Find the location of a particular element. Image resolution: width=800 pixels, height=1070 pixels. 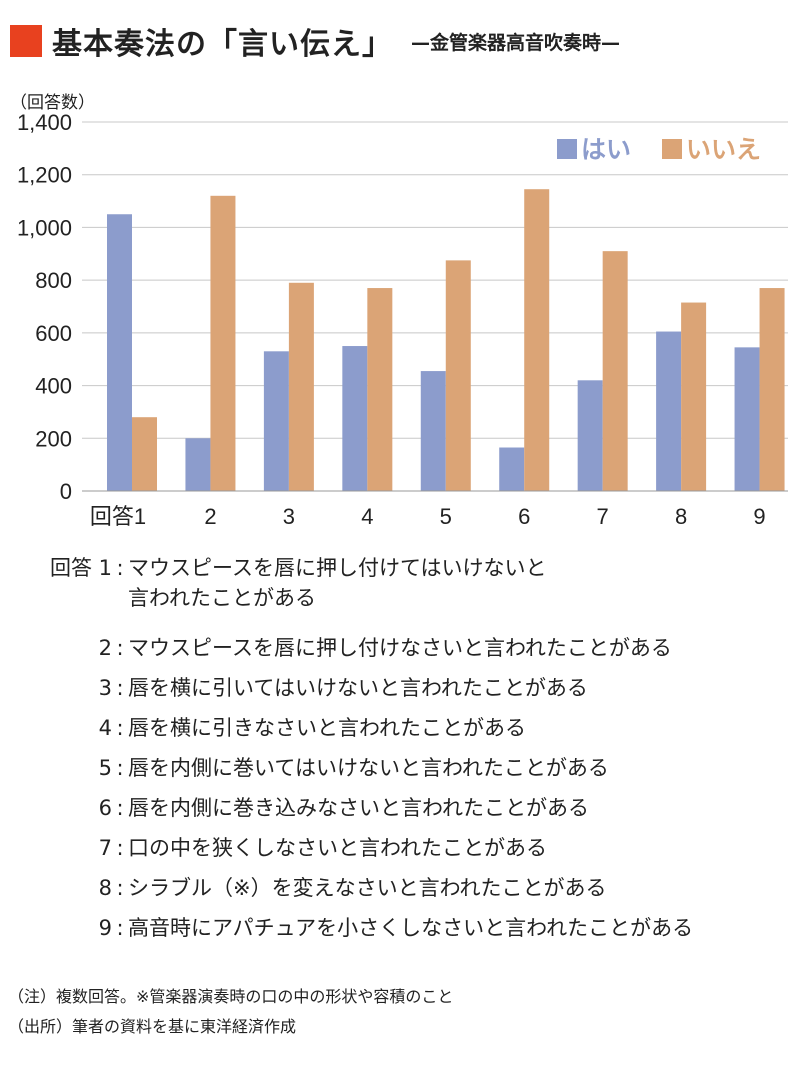

x-tick-label: 4 is located at coordinates (367, 516).